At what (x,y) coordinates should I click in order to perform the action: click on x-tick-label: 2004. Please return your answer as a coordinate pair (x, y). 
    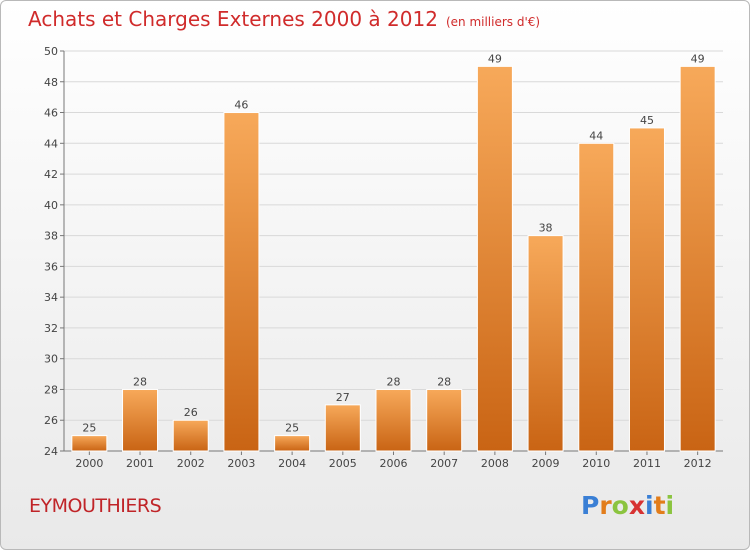
    Looking at the image, I should click on (292, 463).